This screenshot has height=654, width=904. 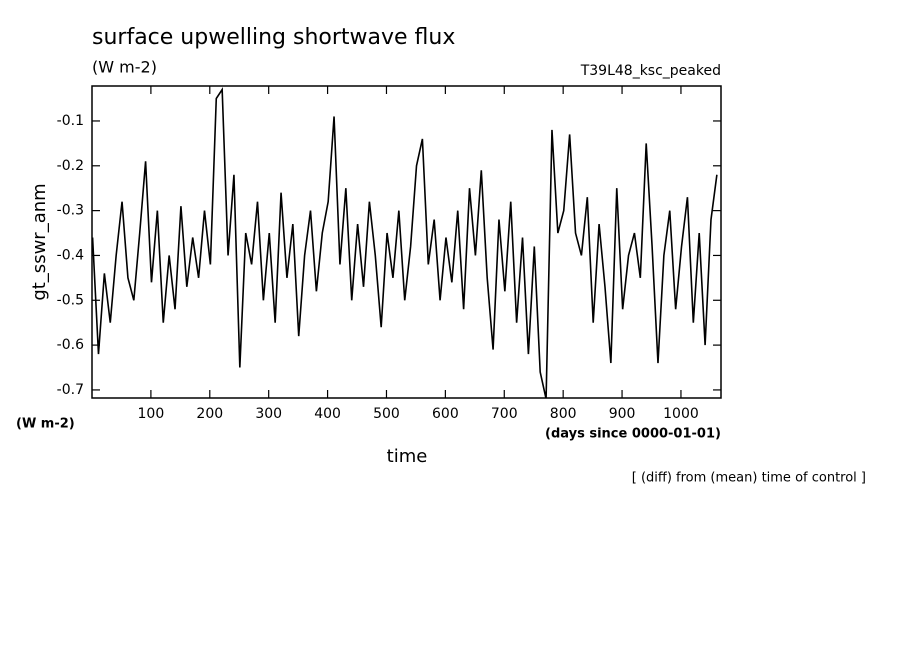 What do you see at coordinates (386, 414) in the screenshot?
I see `x-tick-label: 500` at bounding box center [386, 414].